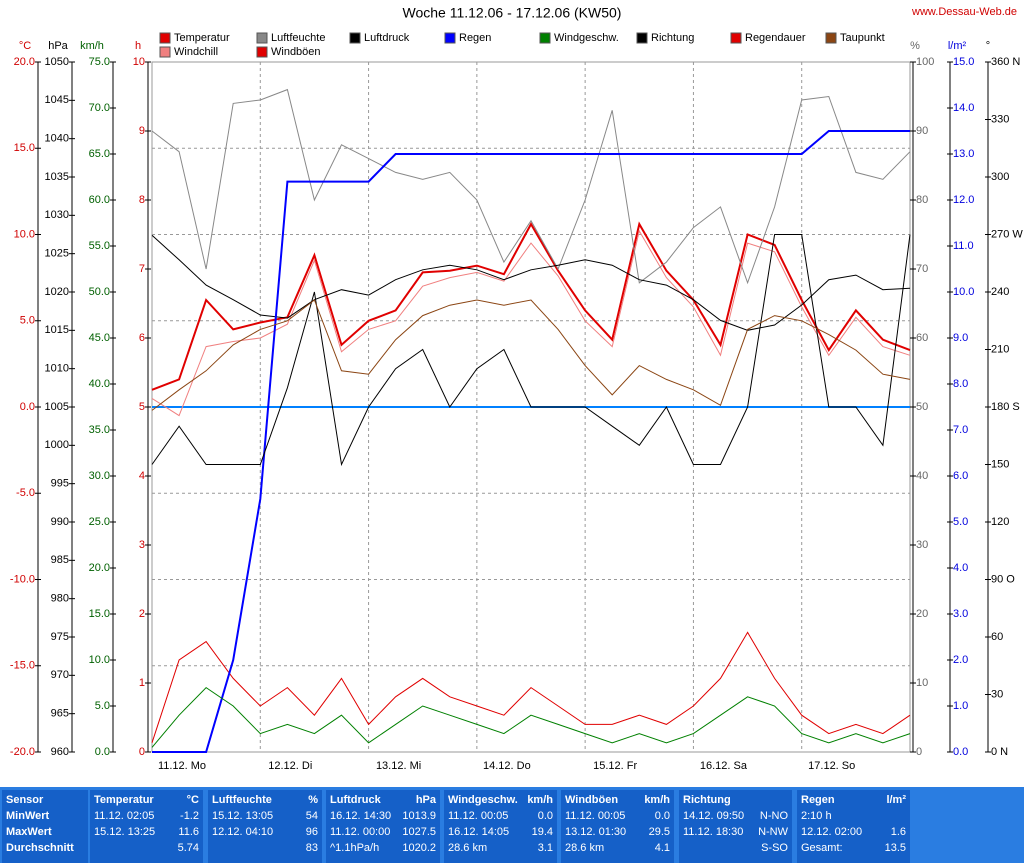 Image resolution: width=1024 pixels, height=868 pixels. I want to click on panel-unit: %, so click(313, 800).